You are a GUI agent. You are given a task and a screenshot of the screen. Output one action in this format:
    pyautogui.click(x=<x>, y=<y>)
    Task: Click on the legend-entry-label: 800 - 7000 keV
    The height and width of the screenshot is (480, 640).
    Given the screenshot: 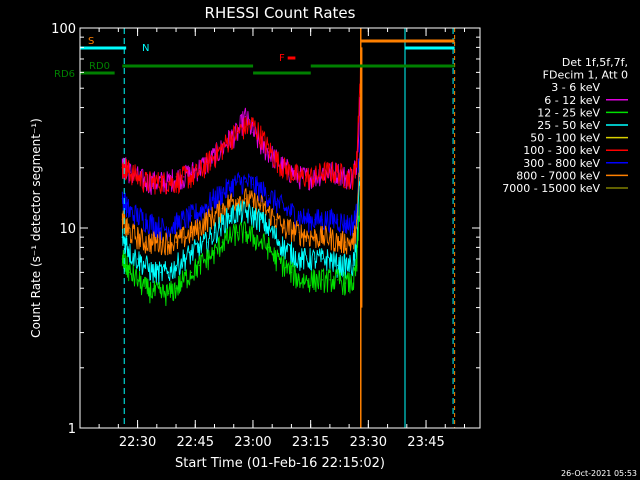 What is the action you would take?
    pyautogui.click(x=558, y=175)
    